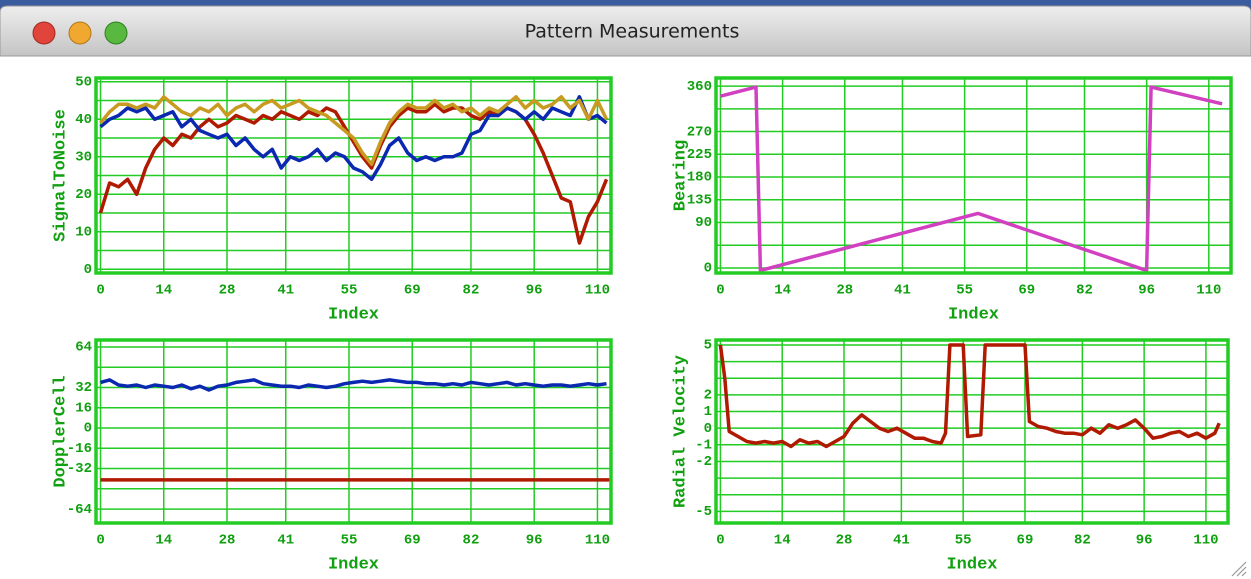 The height and width of the screenshot is (579, 1251). Describe the element at coordinates (632, 32) in the screenshot. I see `window-title: Pattern Measurements` at that location.